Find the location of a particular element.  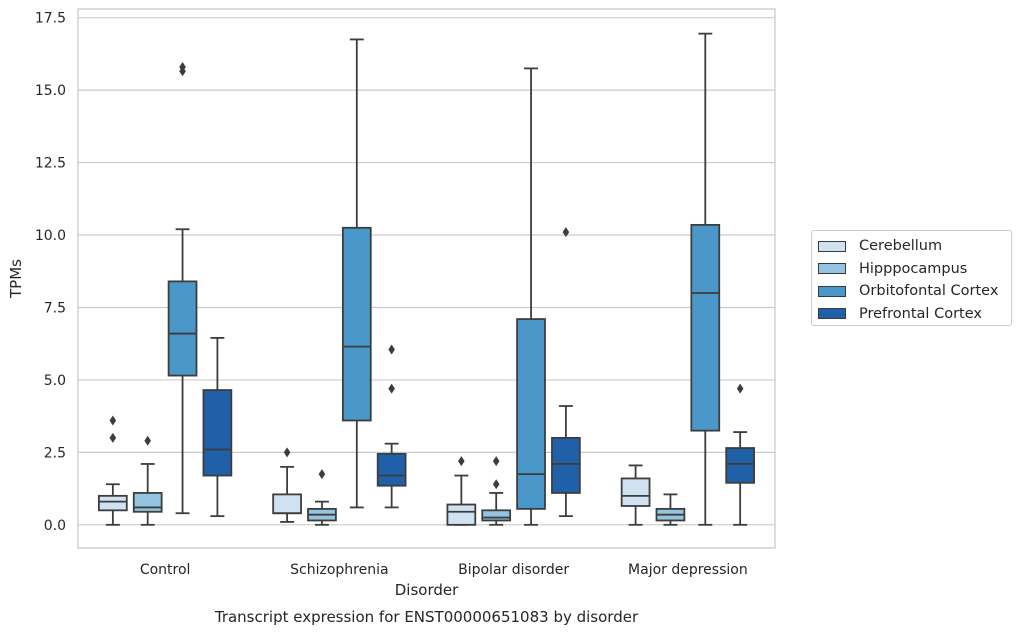

legend-item: Hipppocampus is located at coordinates (914, 269).